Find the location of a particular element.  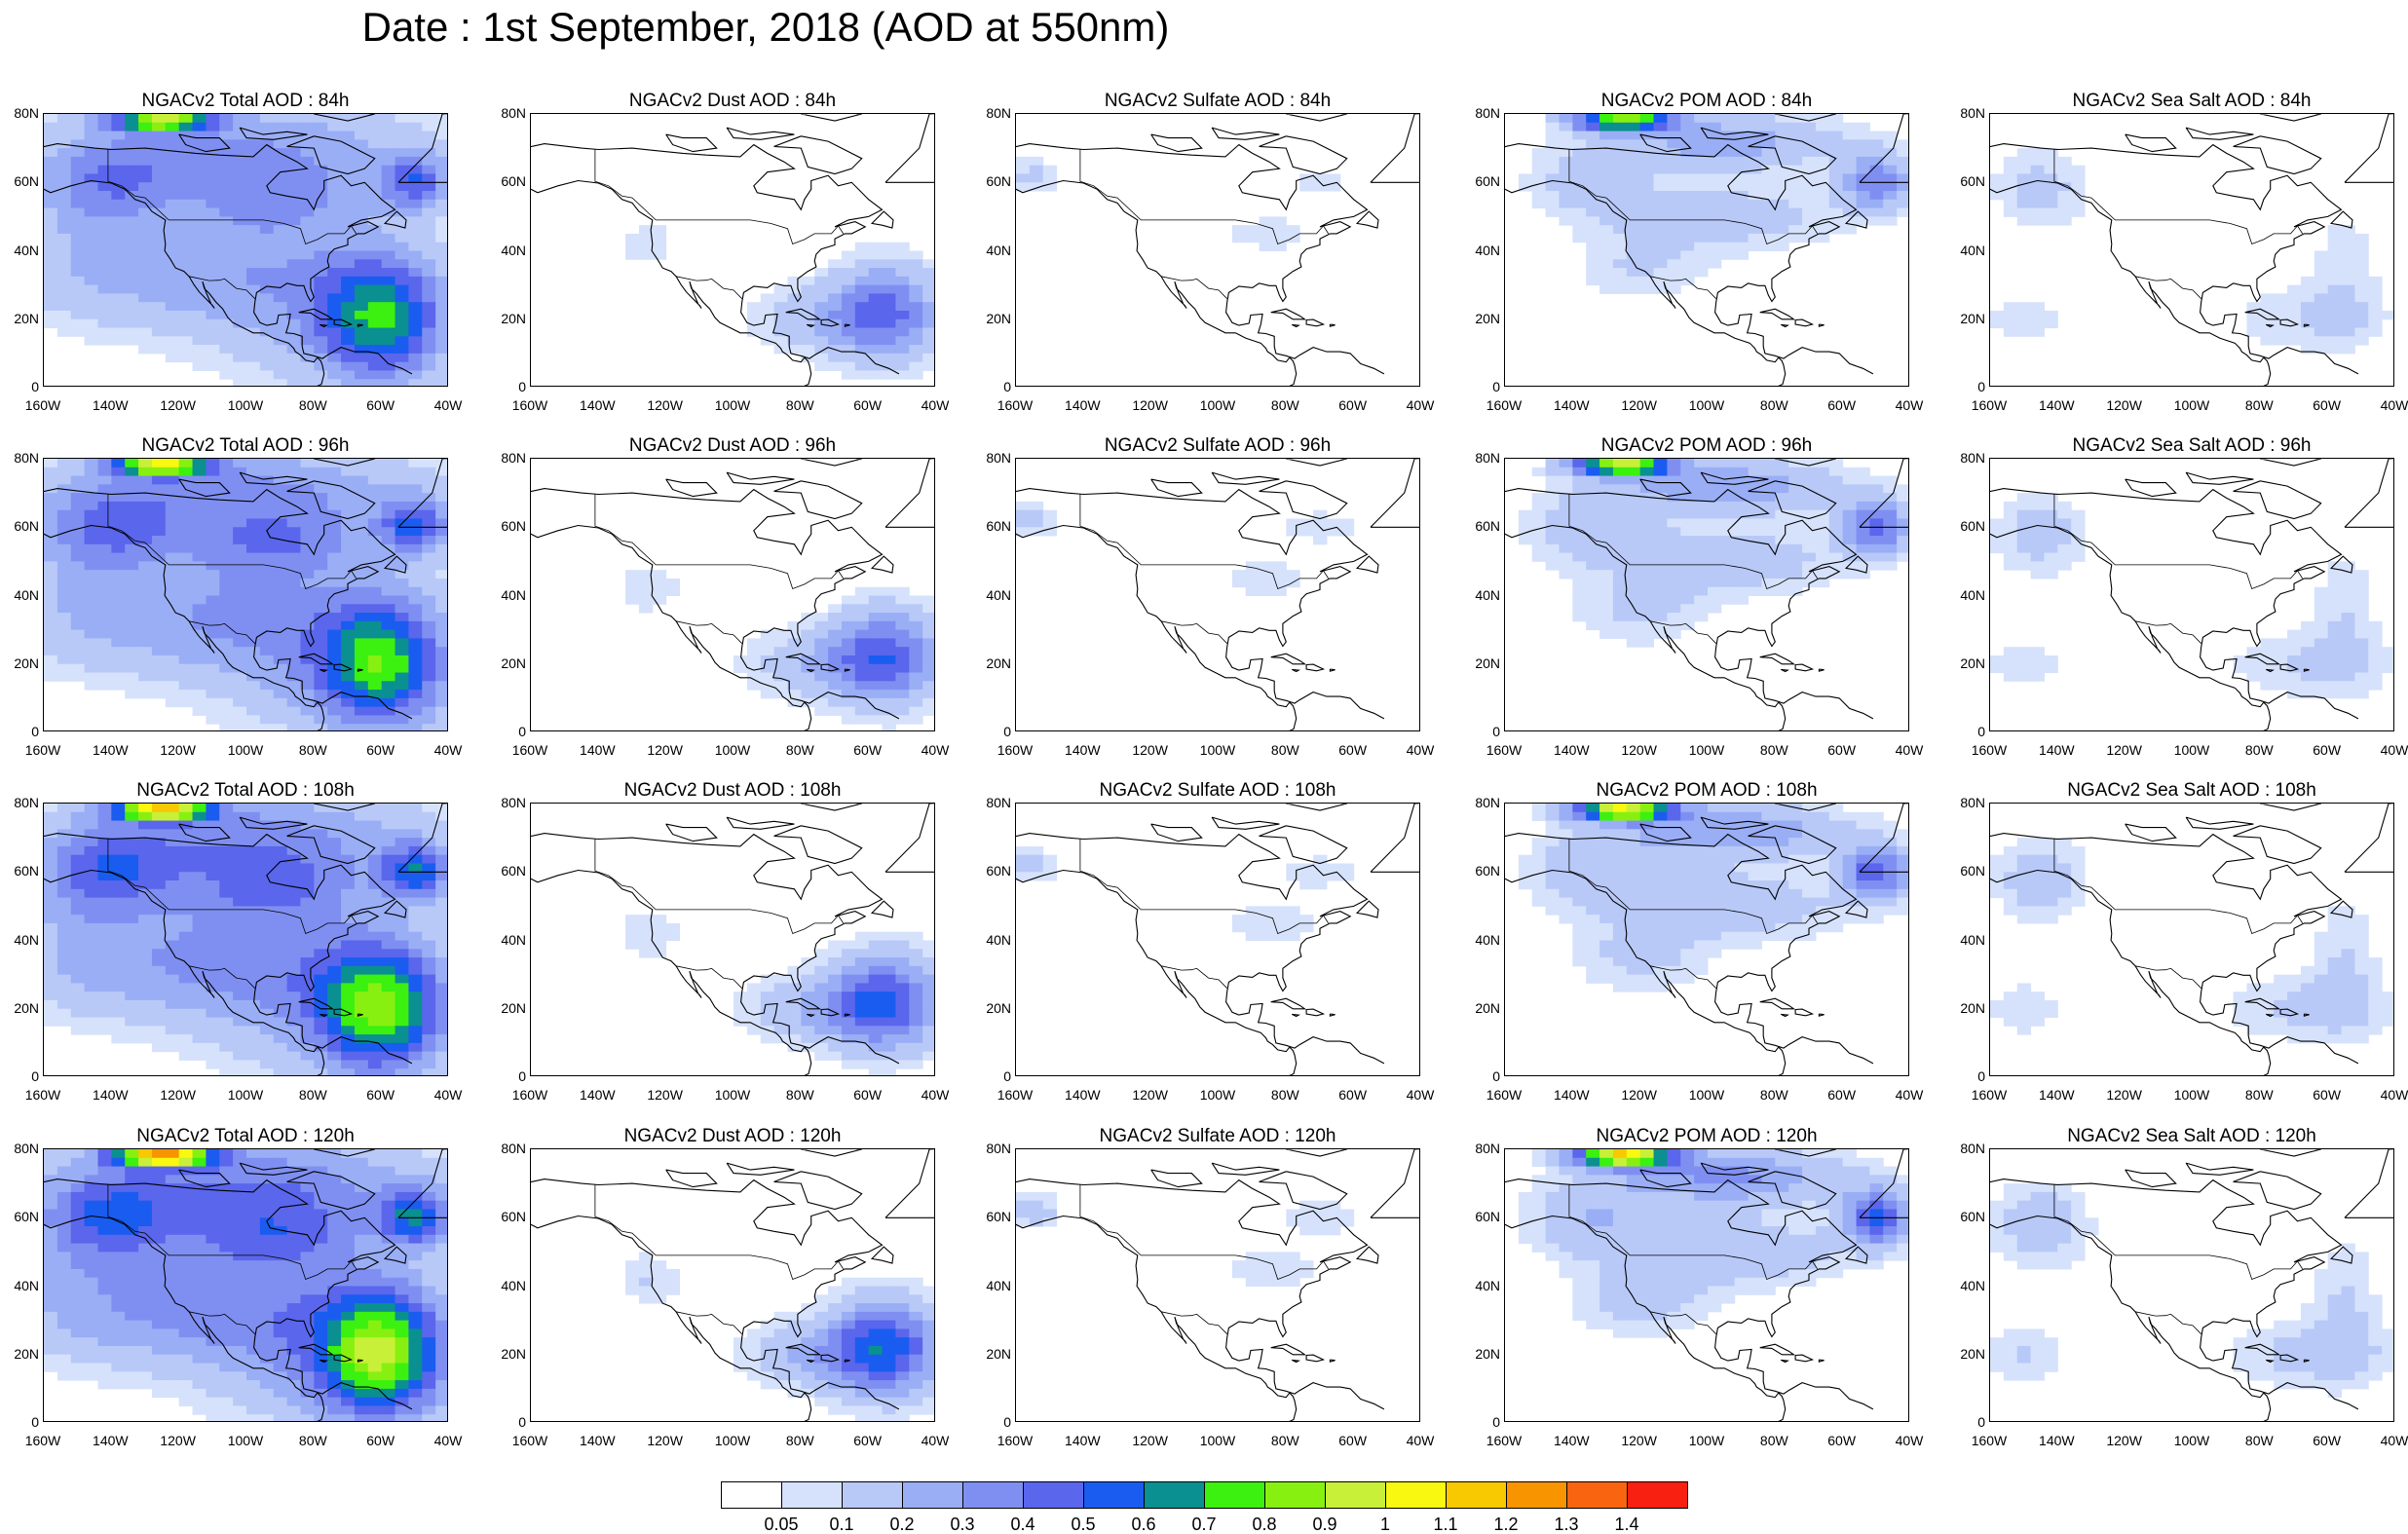

coastline is located at coordinates (1646, 282).